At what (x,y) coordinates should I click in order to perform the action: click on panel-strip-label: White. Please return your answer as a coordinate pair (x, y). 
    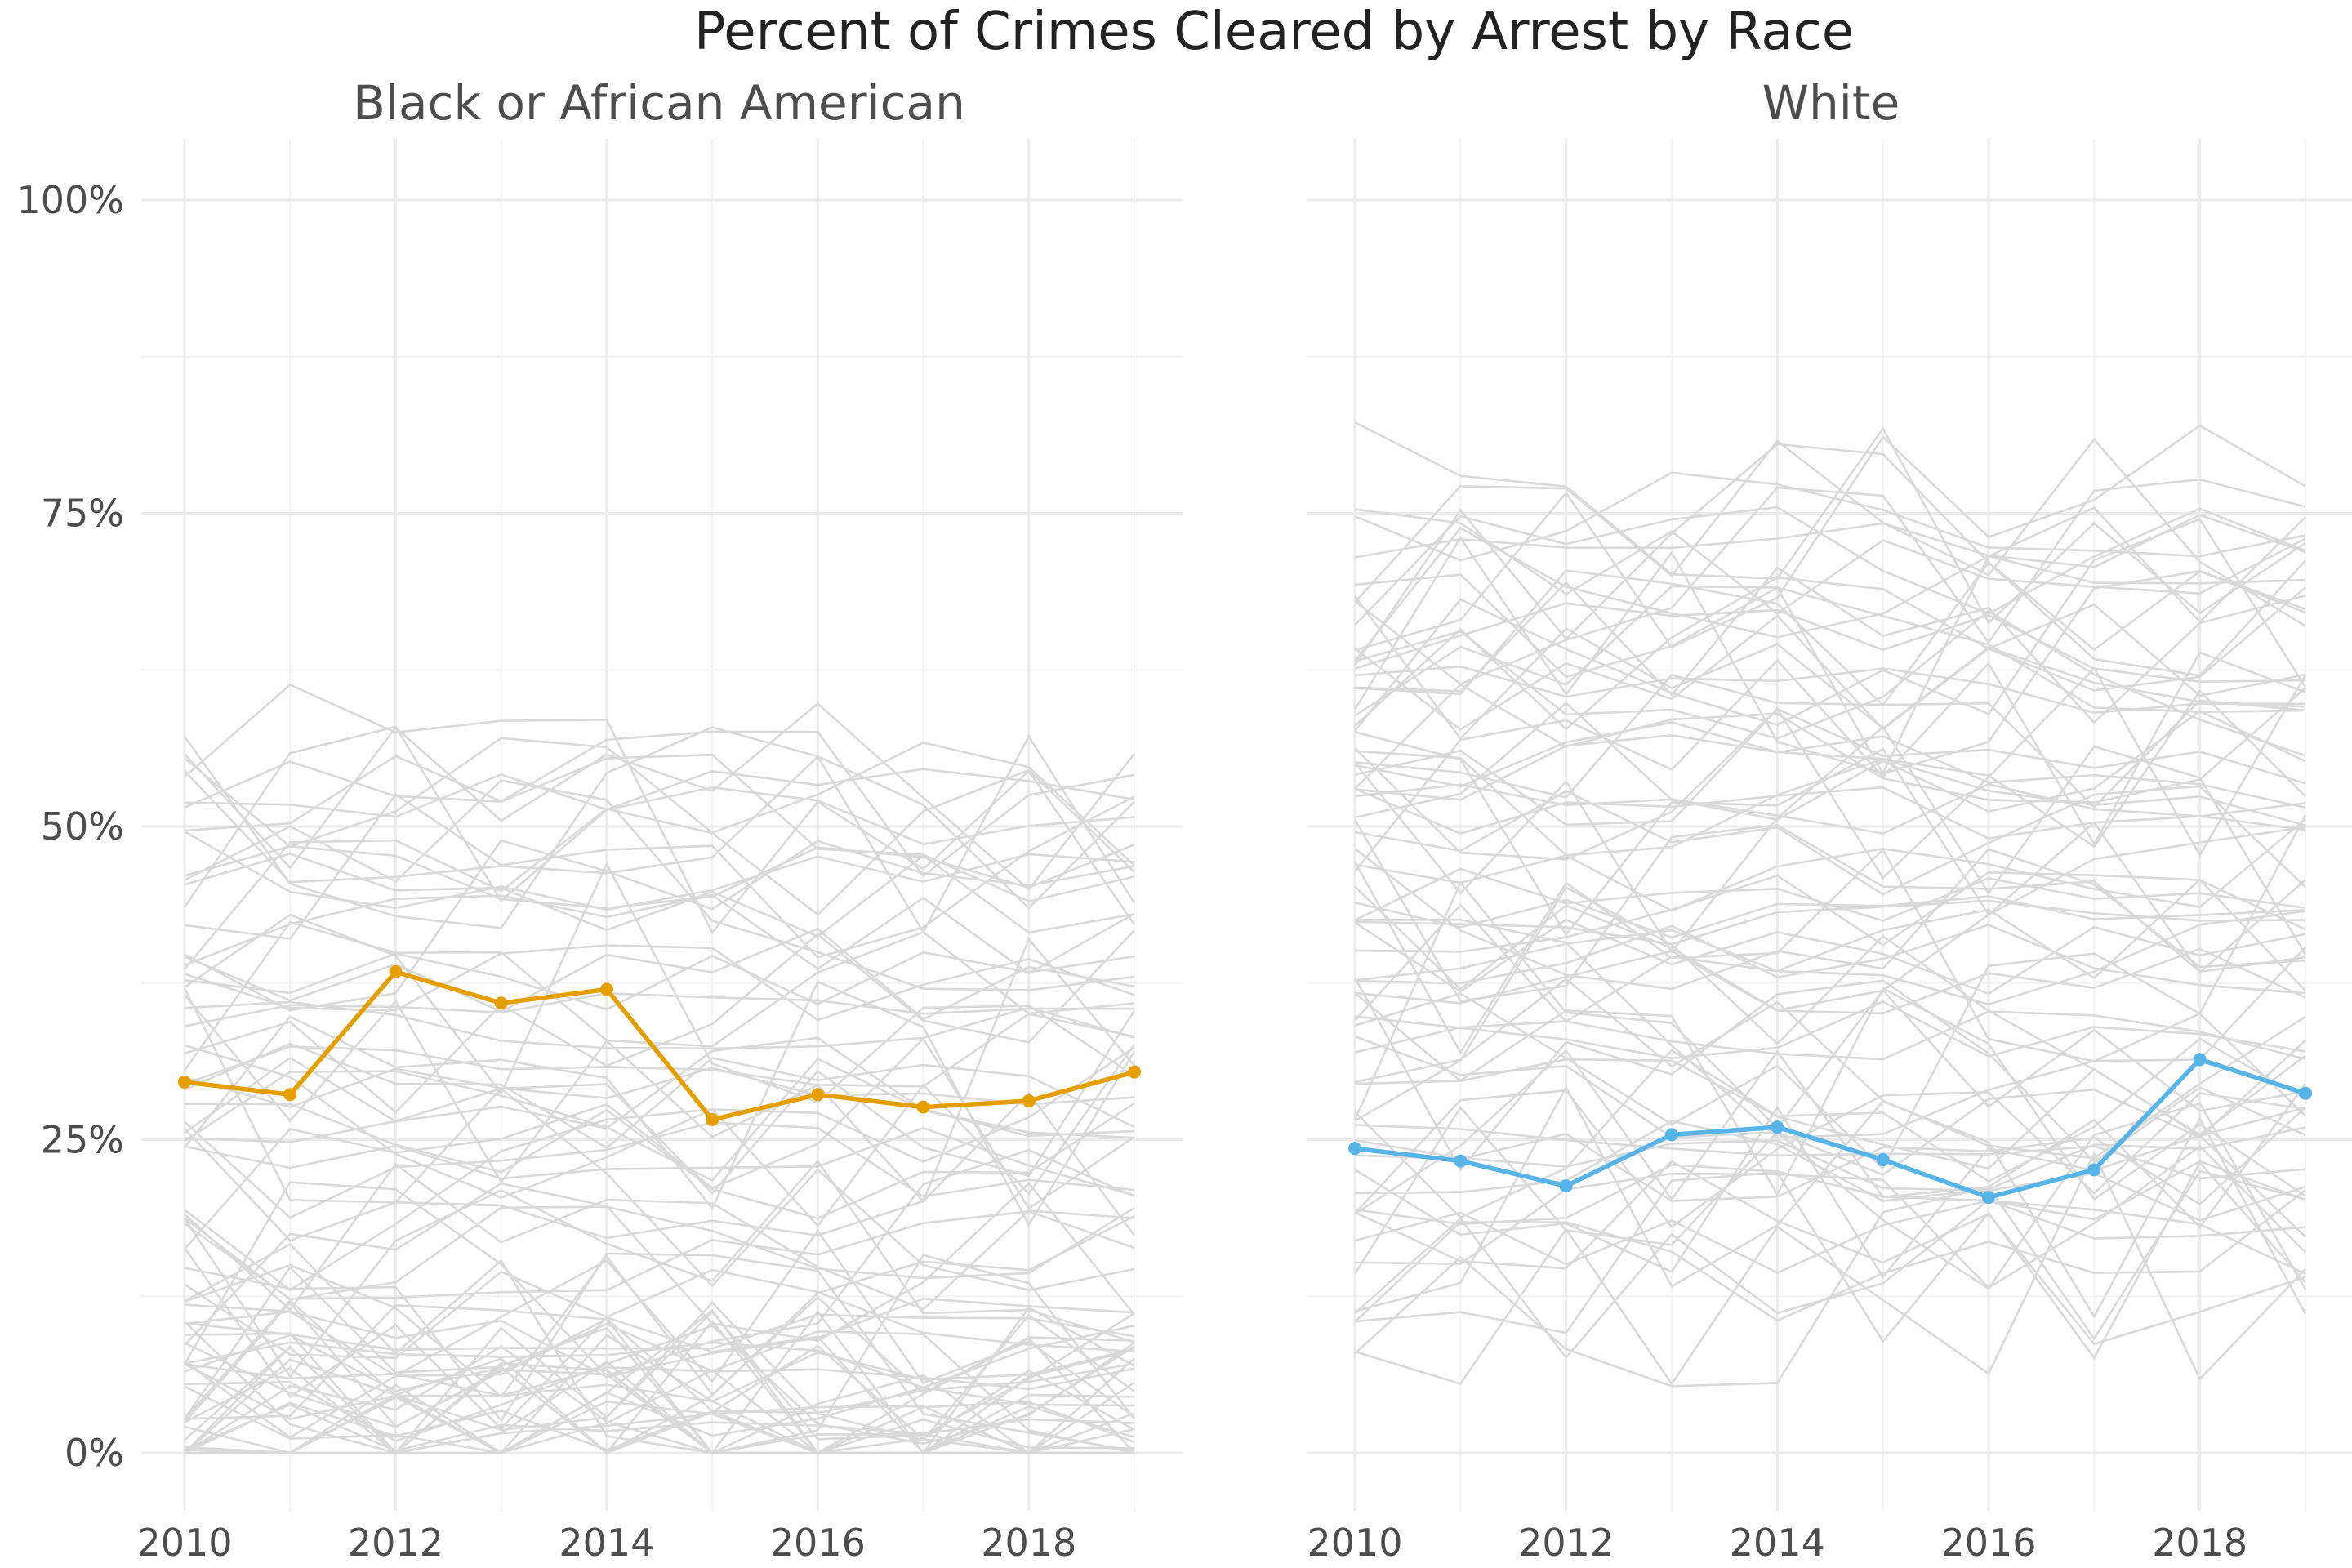
    Looking at the image, I should click on (1831, 103).